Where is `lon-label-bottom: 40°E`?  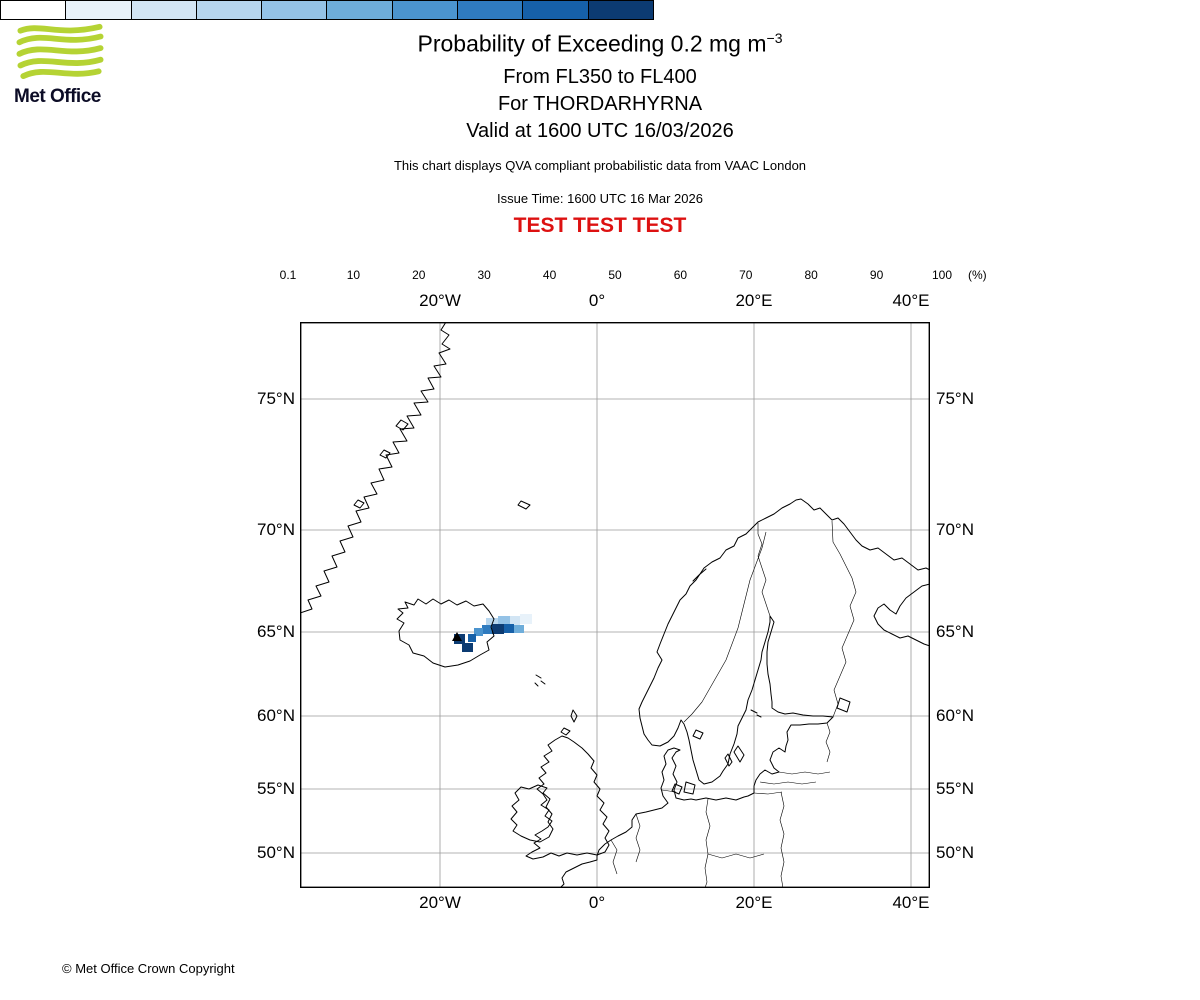
lon-label-bottom: 40°E is located at coordinates (911, 902).